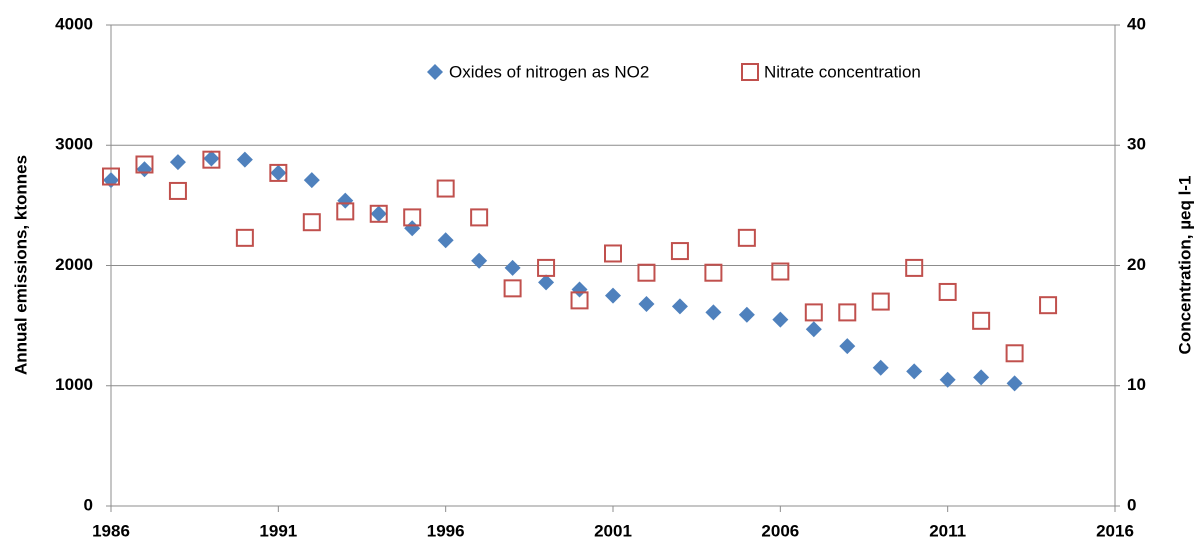  I want to click on y-tick-label: 3000, so click(74, 144).